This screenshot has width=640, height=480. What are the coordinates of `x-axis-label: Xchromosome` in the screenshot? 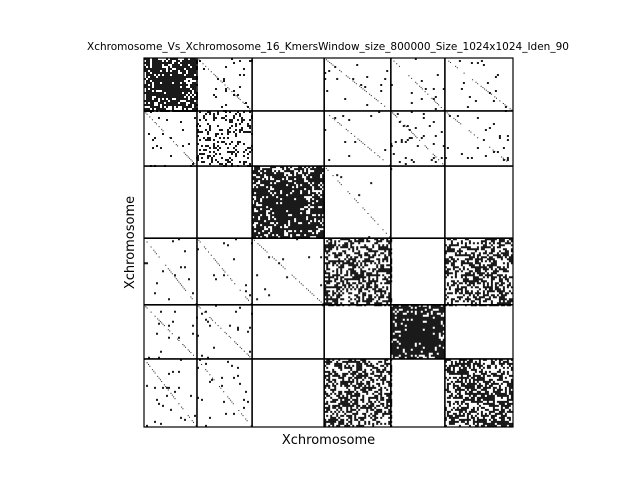 It's located at (328, 440).